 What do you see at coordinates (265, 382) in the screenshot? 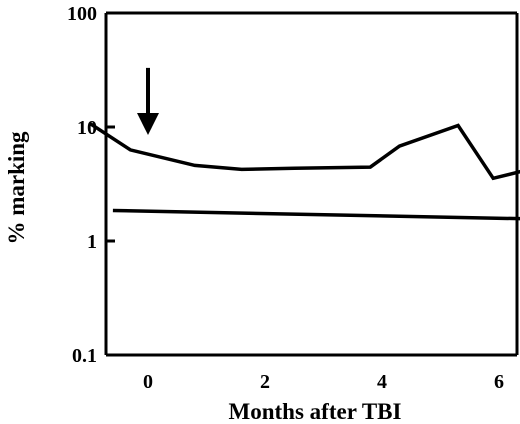
I see `x-tick-label: 2` at bounding box center [265, 382].